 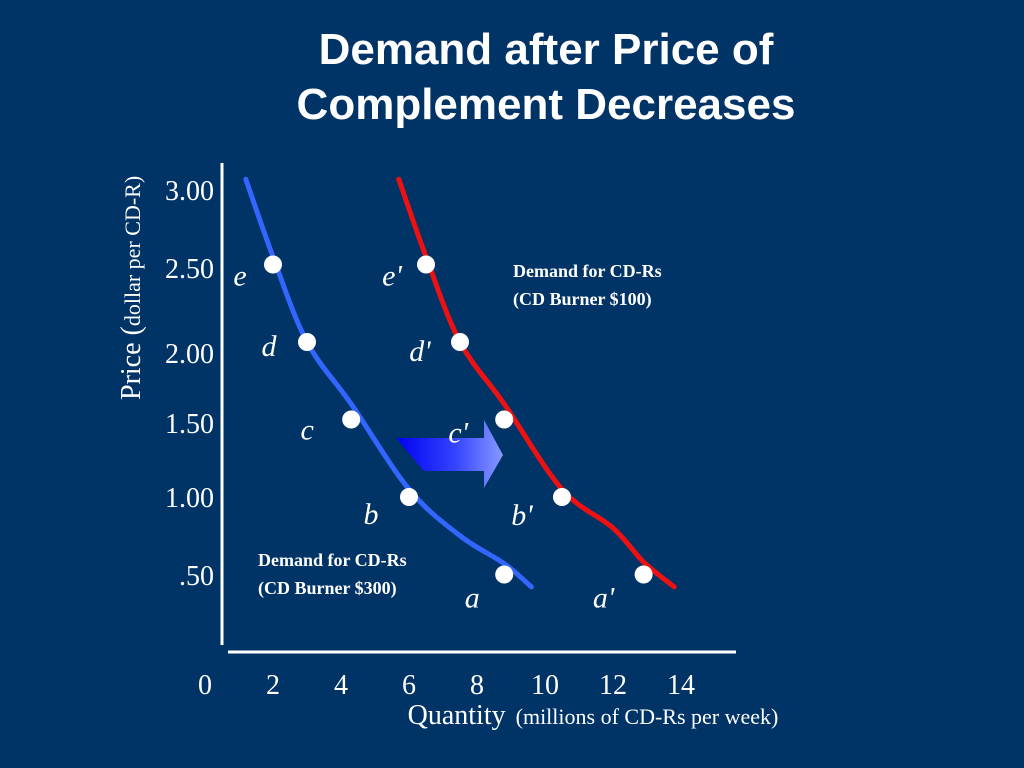 What do you see at coordinates (449, 454) in the screenshot?
I see `shift-arrow` at bounding box center [449, 454].